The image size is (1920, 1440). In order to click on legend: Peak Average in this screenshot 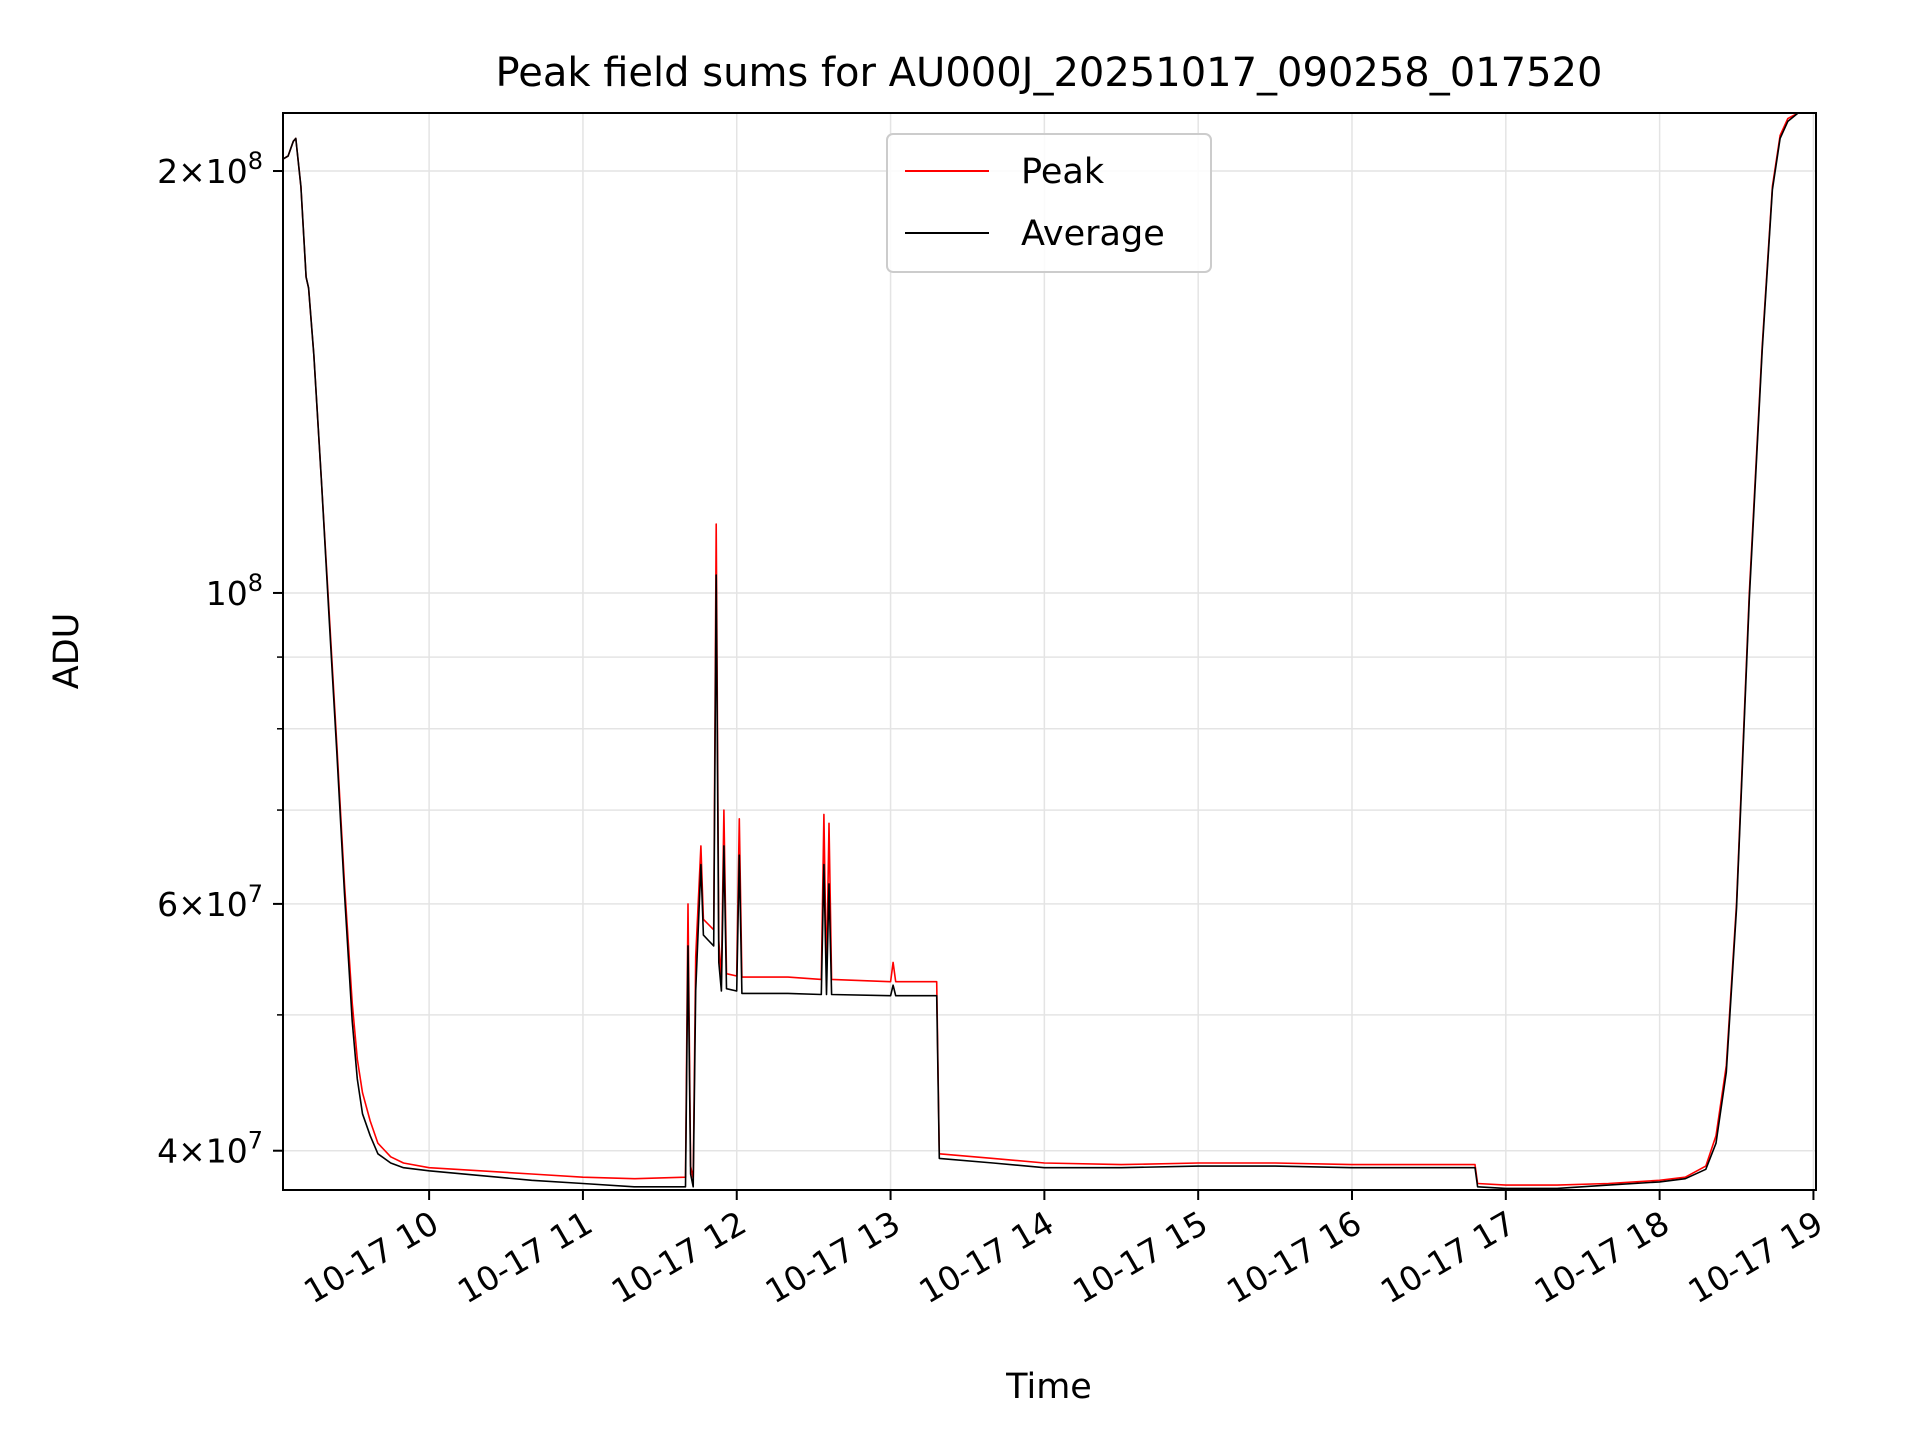, I will do `click(1049, 203)`.